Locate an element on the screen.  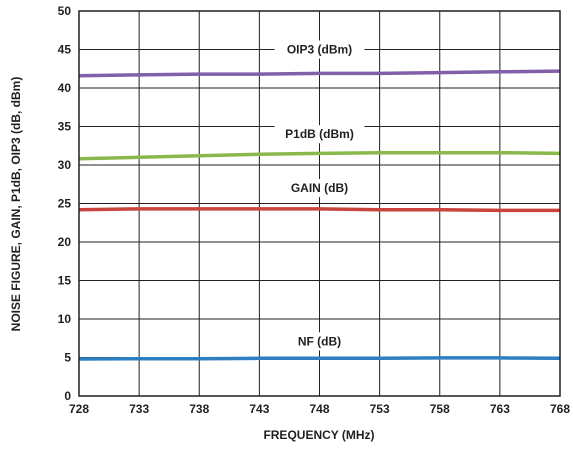
x-tick-labels: 728 733 738 743 748 753 758 763 768 is located at coordinates (319, 409).